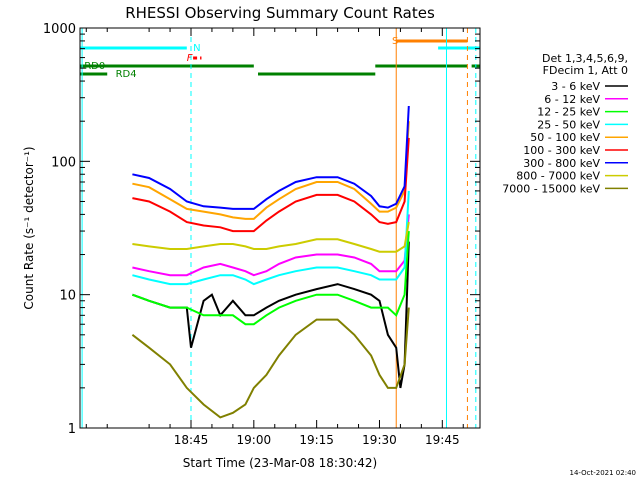 This screenshot has height=480, width=640. Describe the element at coordinates (575, 86) in the screenshot. I see `legend-entry-label: 3 - 6 keV` at that location.